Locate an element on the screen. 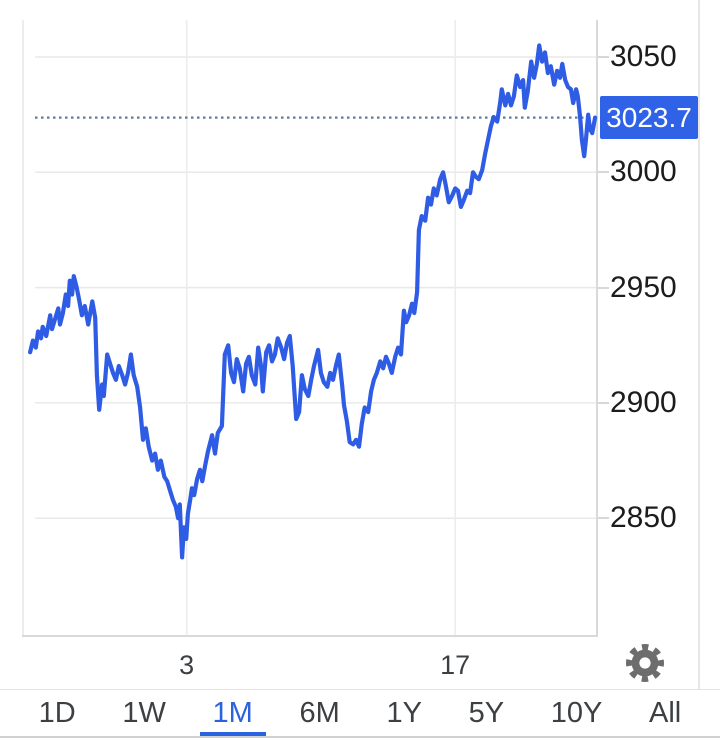 This screenshot has width=720, height=748. y-axis-label: 2950 is located at coordinates (643, 287).